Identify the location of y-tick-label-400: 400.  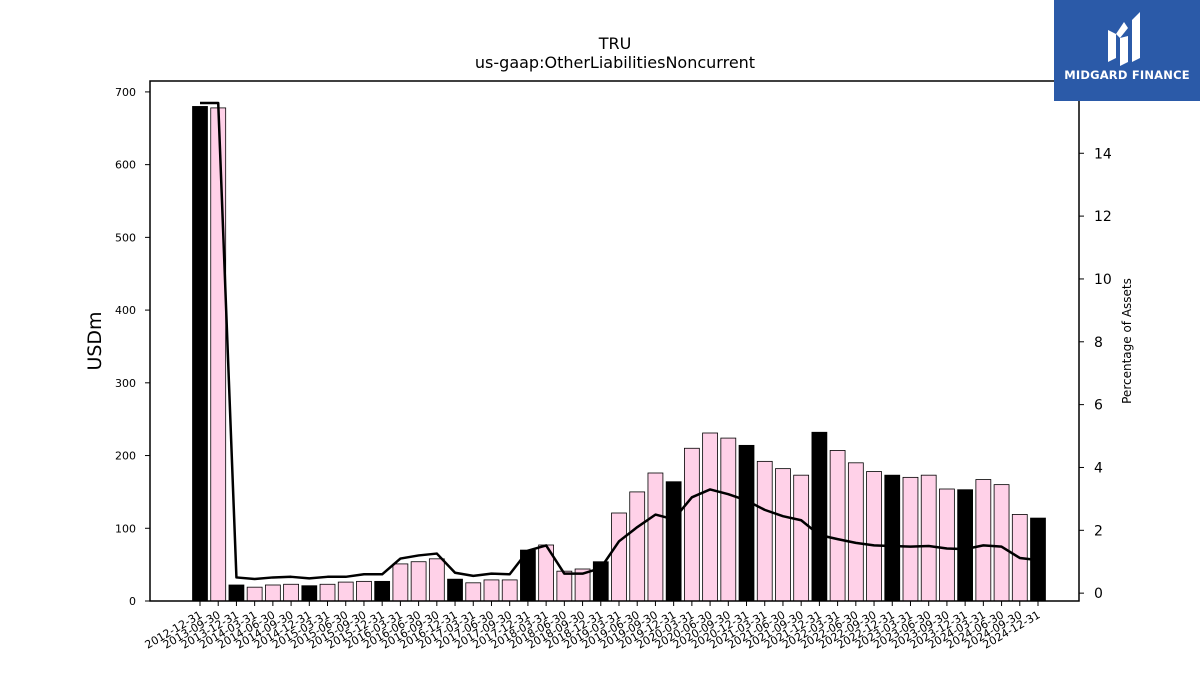
(125, 310).